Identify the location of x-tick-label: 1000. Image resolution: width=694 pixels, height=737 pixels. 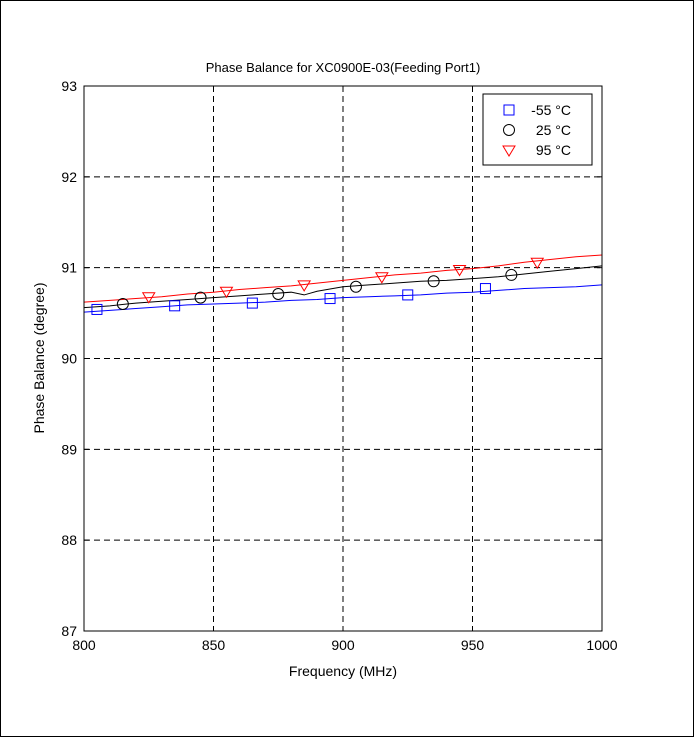
(601, 645).